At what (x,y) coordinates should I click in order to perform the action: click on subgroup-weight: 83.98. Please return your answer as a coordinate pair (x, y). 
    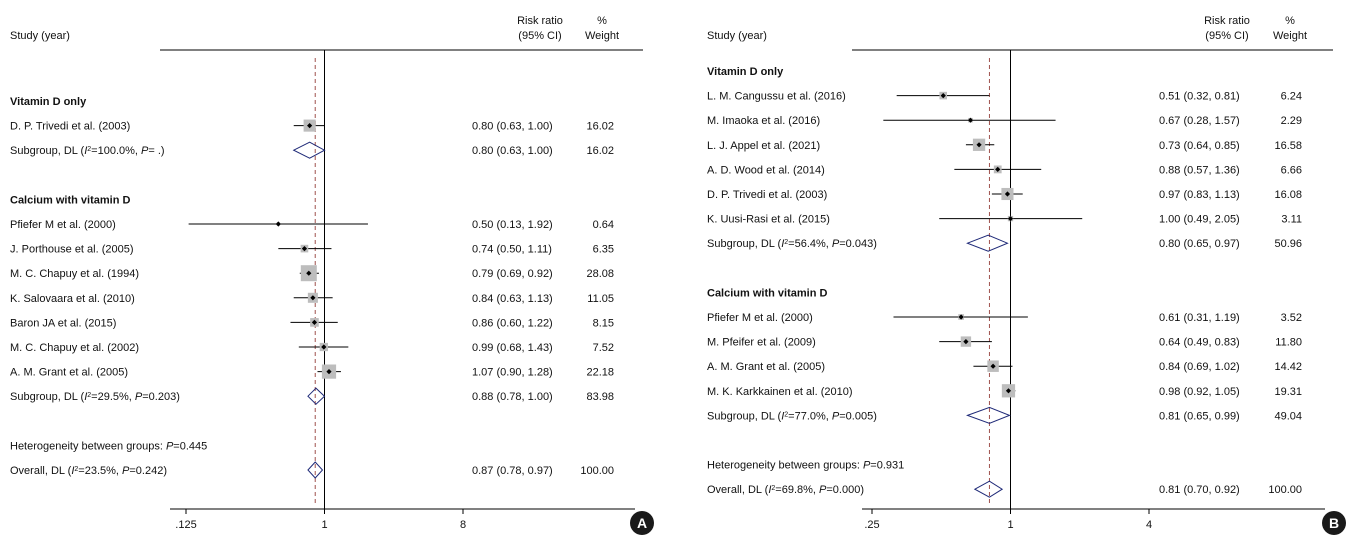
    Looking at the image, I should click on (600, 397).